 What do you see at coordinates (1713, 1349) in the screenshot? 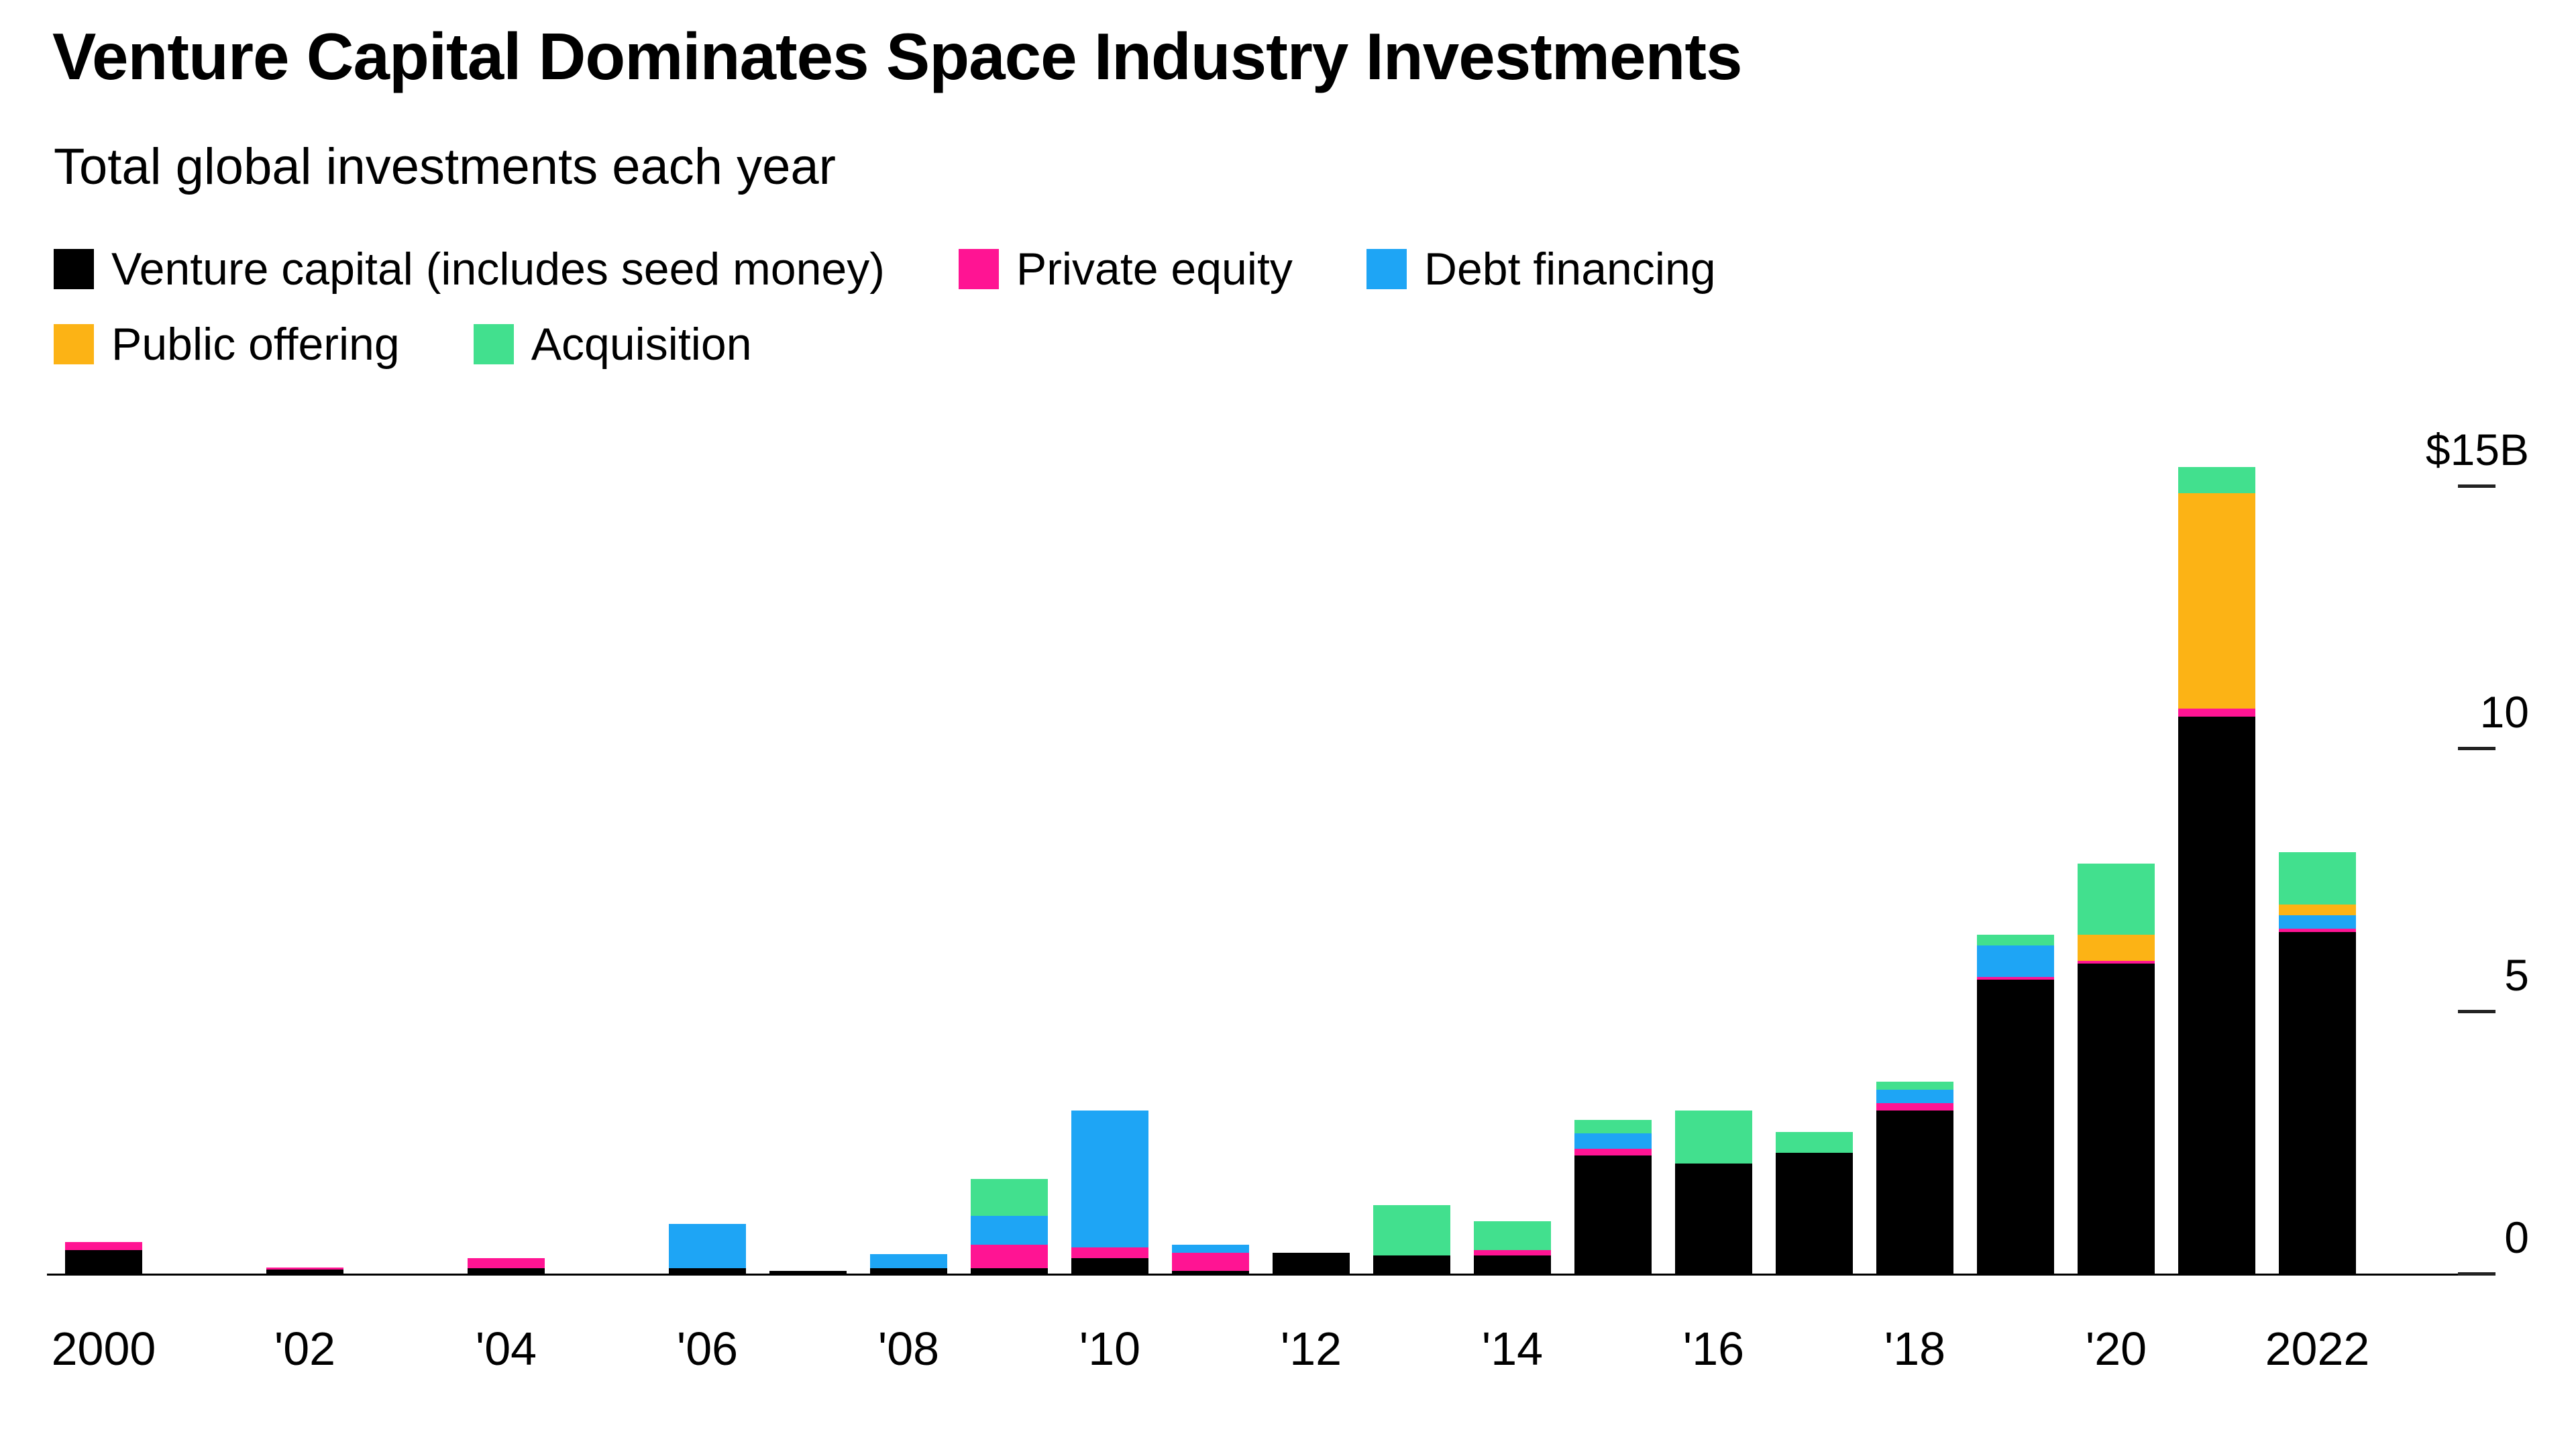
I see `x-axis-label: '16` at bounding box center [1713, 1349].